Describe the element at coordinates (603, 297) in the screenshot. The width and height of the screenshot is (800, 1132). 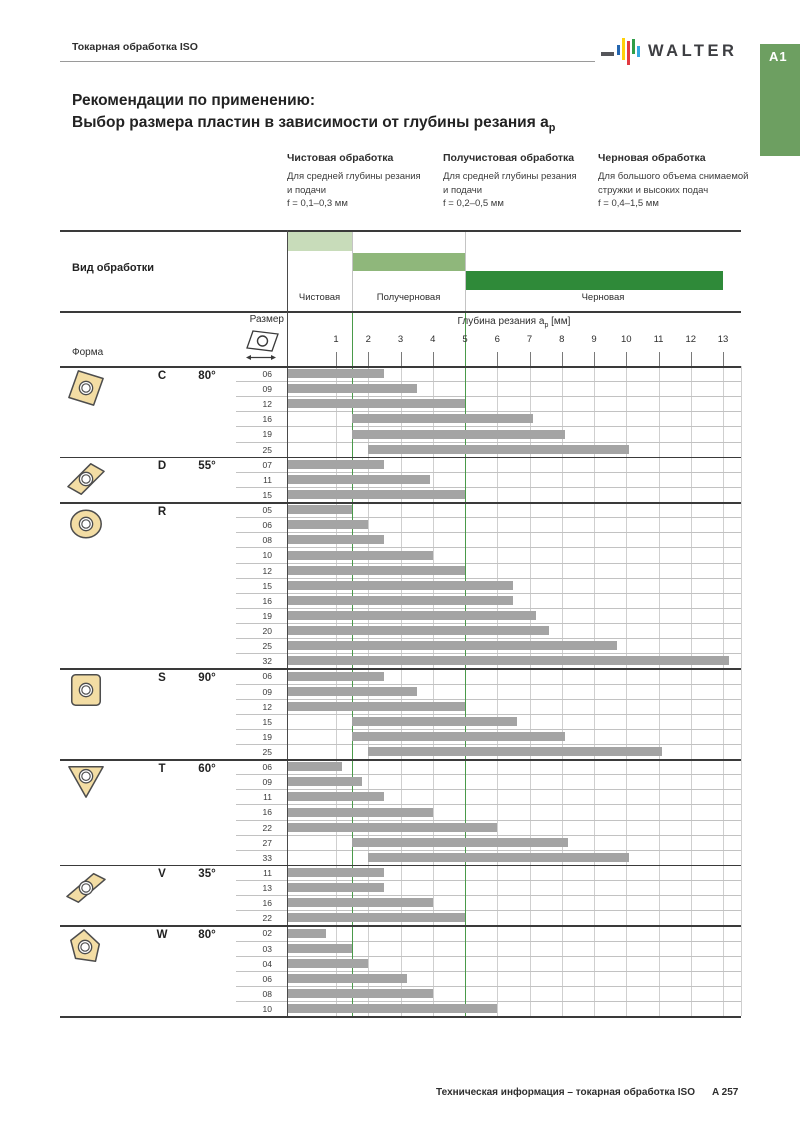
I see `zone-label-3: Черновая` at that location.